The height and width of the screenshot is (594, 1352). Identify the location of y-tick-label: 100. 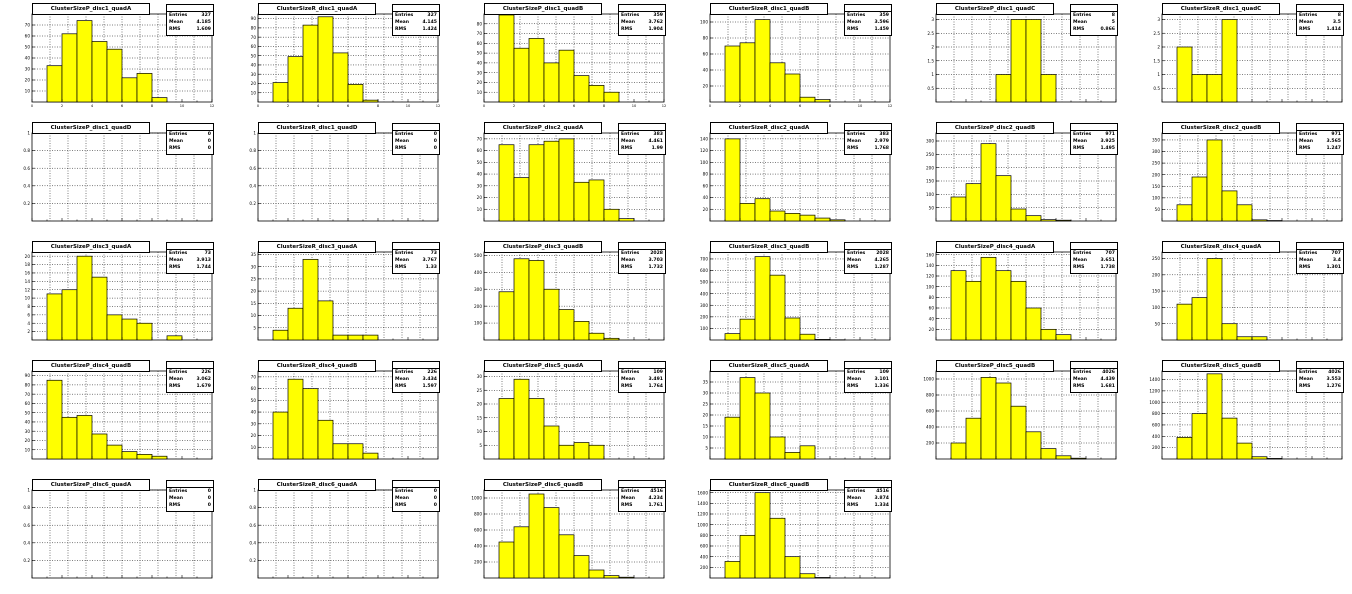
(1156, 307).